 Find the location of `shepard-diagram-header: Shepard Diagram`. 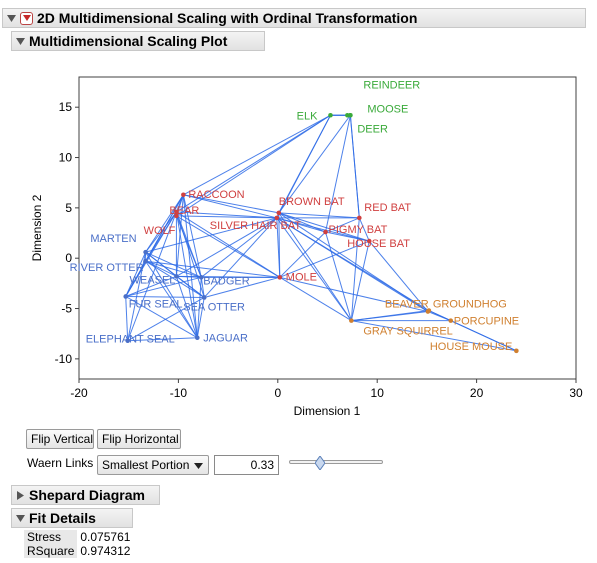

shepard-diagram-header: Shepard Diagram is located at coordinates (85, 495).